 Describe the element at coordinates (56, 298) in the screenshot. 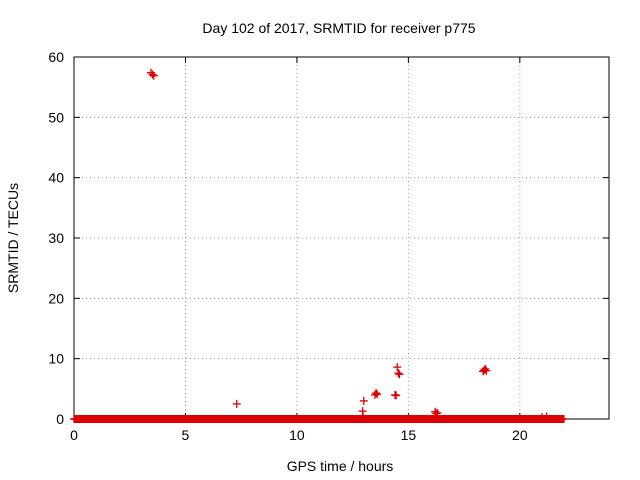

I see `y-tick-label: 20` at that location.